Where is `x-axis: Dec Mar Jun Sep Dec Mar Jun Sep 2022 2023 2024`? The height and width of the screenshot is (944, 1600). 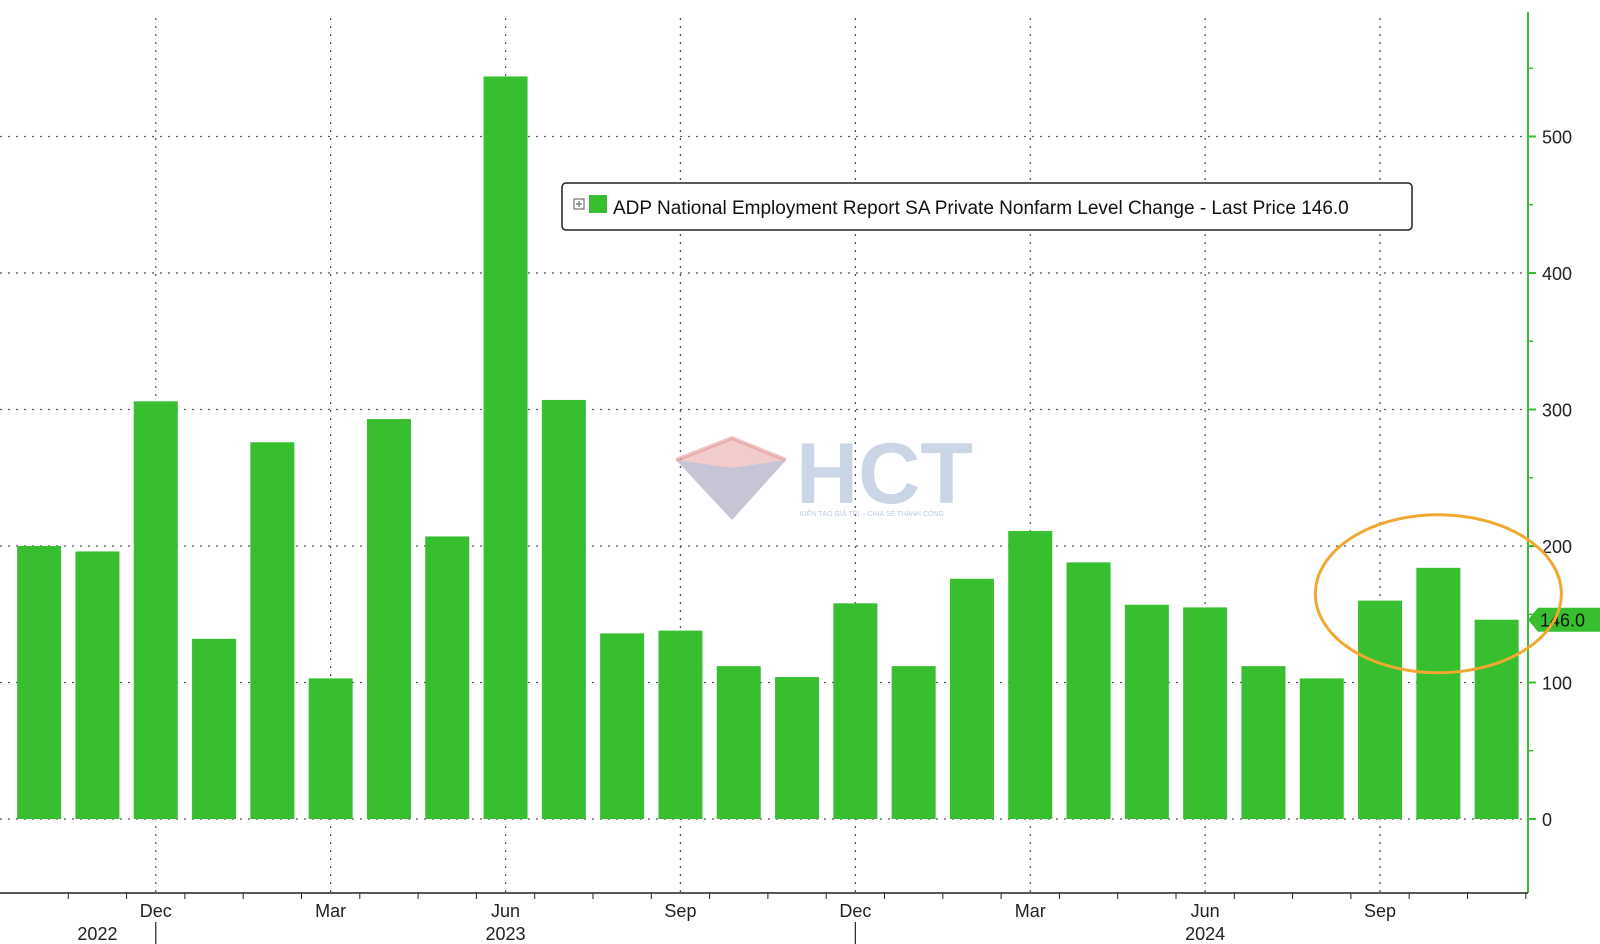
x-axis: Dec Mar Jun Sep Dec Mar Jun Sep 2022 2023 2024 is located at coordinates (764, 918).